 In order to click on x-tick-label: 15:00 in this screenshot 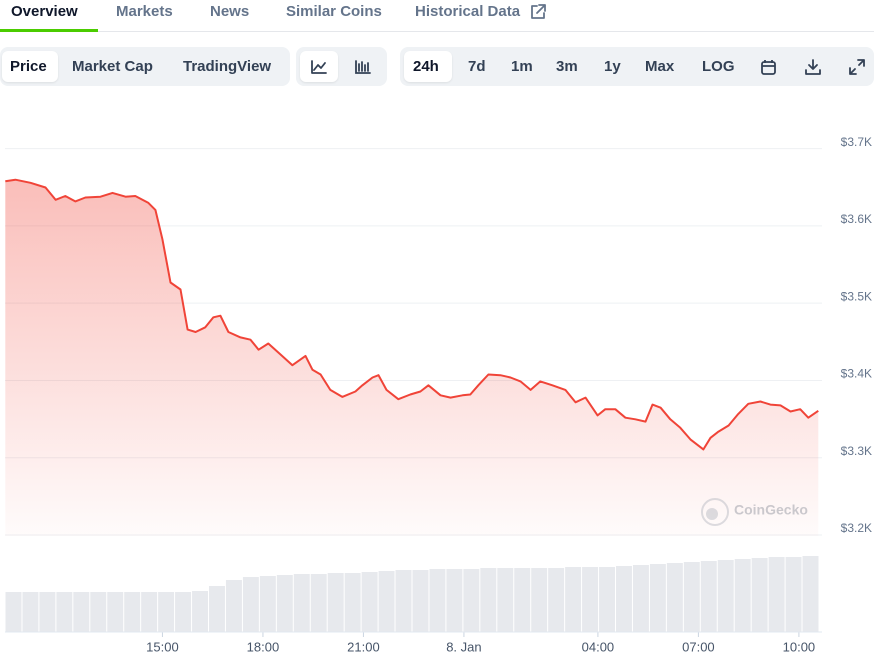, I will do `click(162, 646)`.